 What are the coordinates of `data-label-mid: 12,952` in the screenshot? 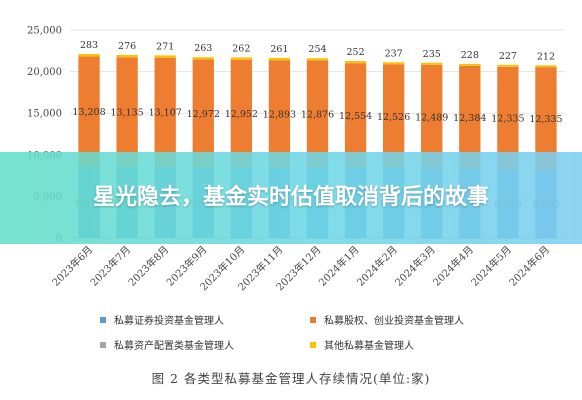 It's located at (241, 114).